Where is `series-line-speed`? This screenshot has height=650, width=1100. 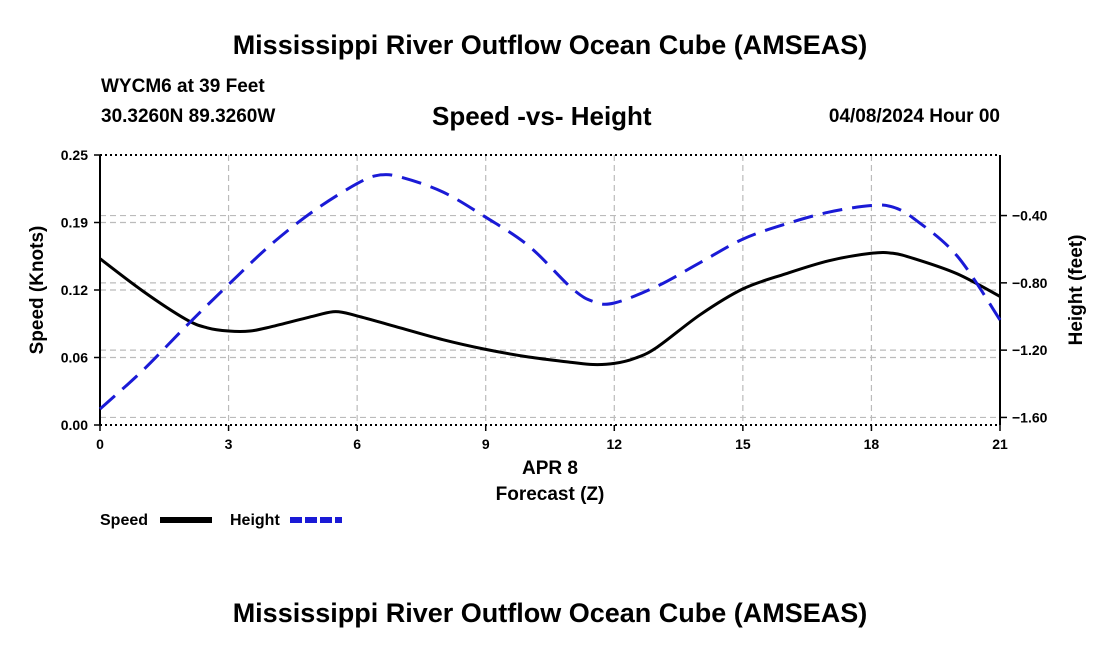
series-line-speed is located at coordinates (550, 308).